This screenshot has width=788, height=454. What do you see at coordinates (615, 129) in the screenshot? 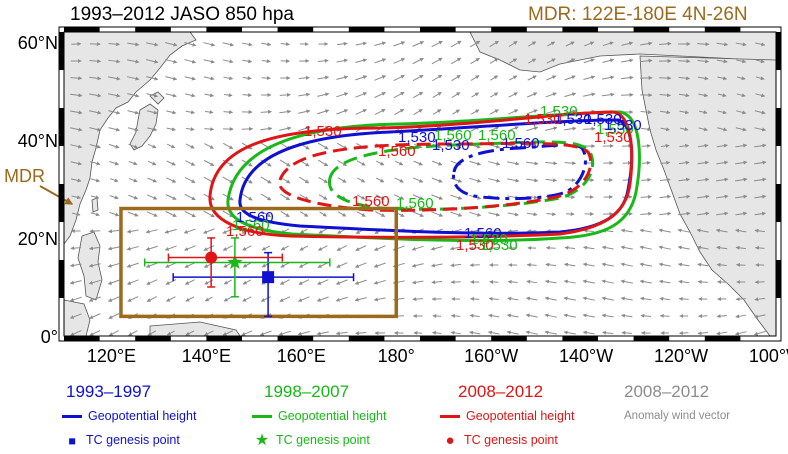
I see `contour-label: 1,530` at bounding box center [615, 129].